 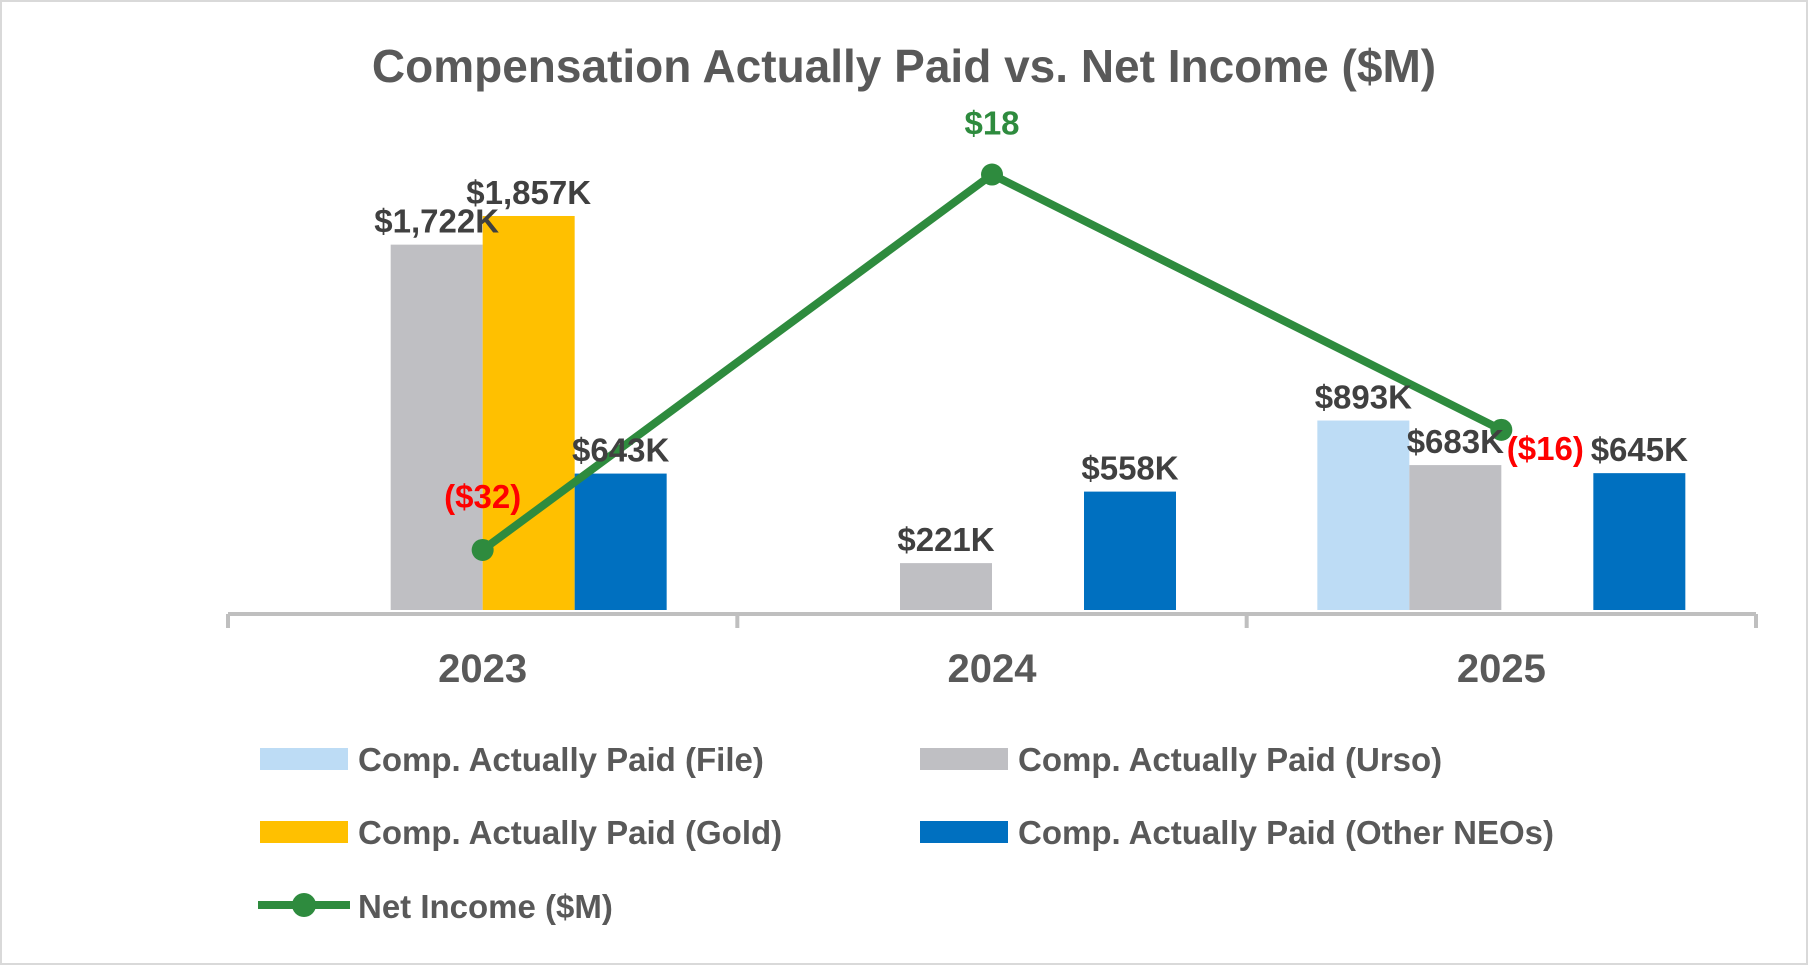 I want to click on bar-label-comp-actually-paid-other-neos-2025: $645K, so click(x=1639, y=449).